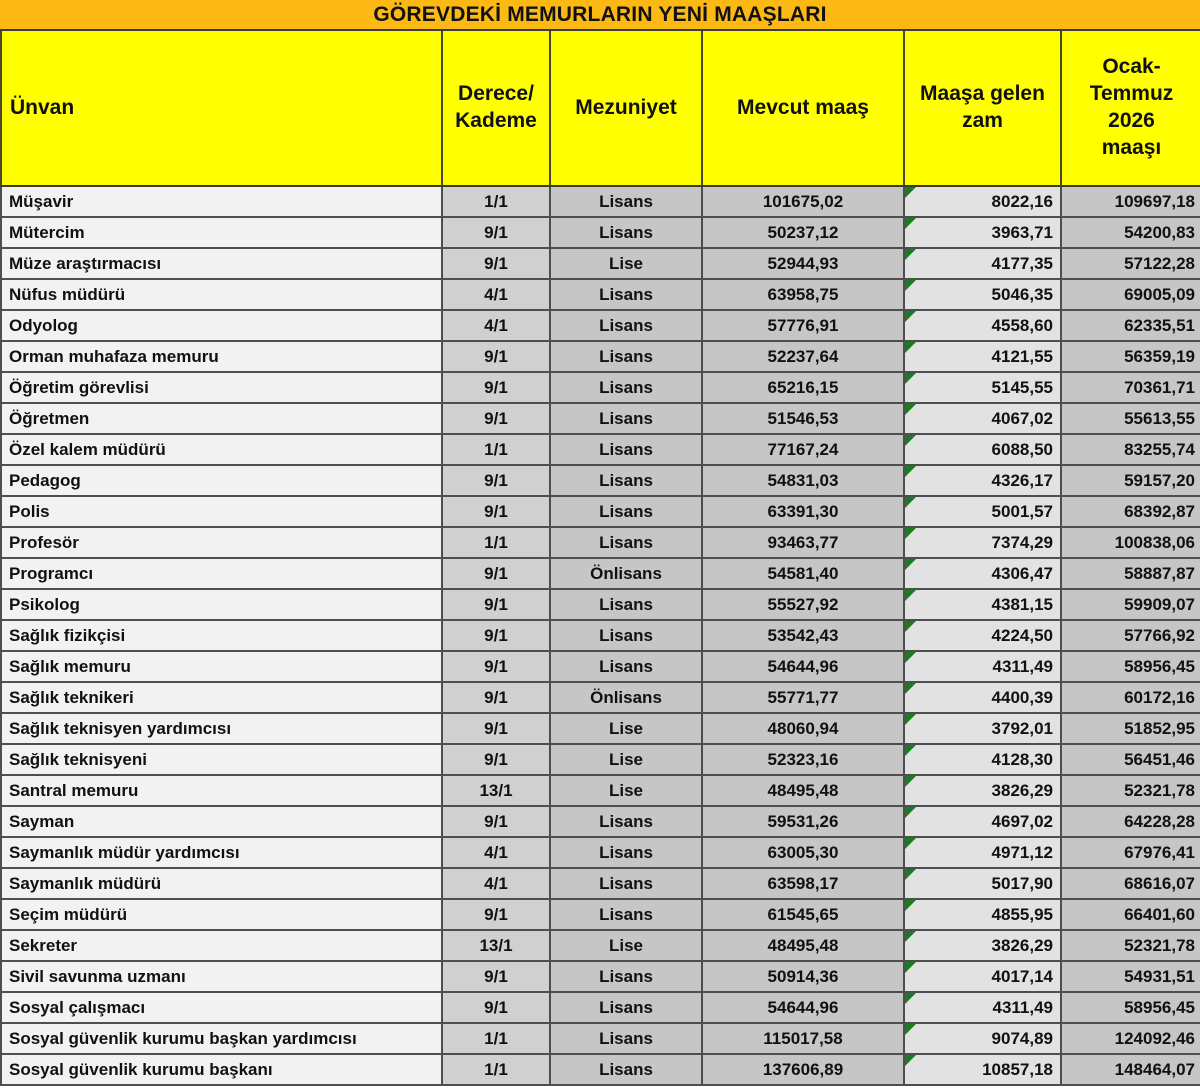 The width and height of the screenshot is (1200, 1091). What do you see at coordinates (983, 698) in the screenshot?
I see `cell-maasa-gelen-zam: 4400,39` at bounding box center [983, 698].